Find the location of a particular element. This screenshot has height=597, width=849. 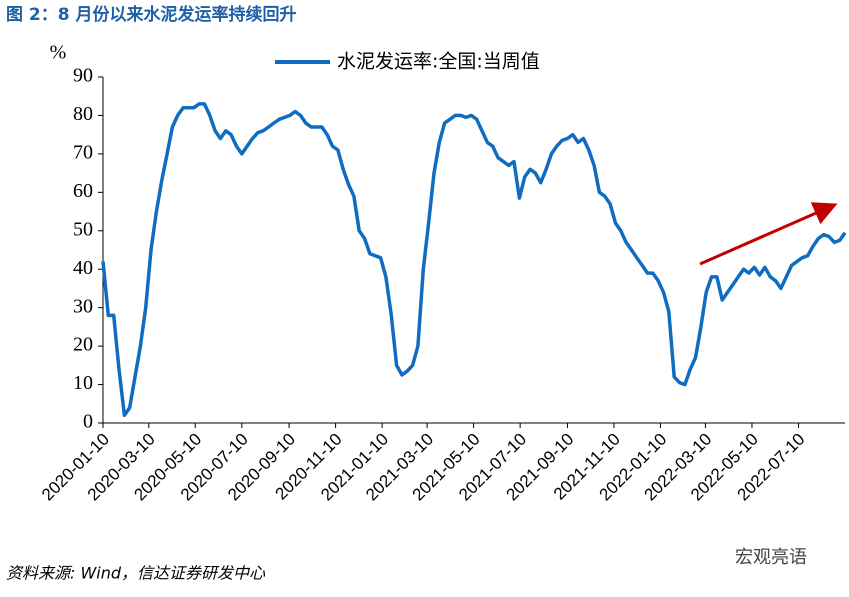

y-tick-label: 80 is located at coordinates (83, 114).